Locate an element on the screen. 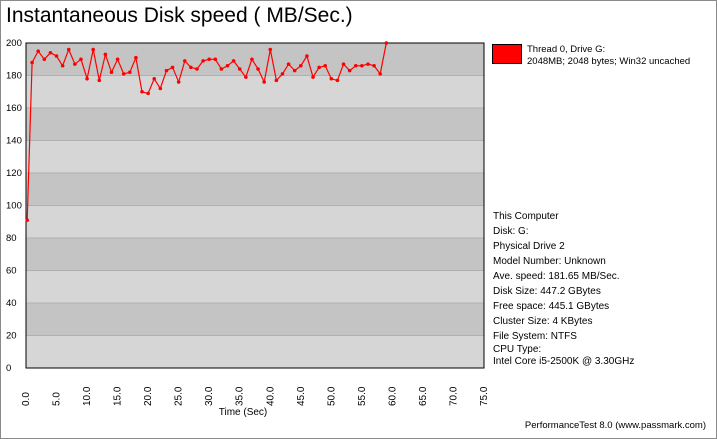 The height and width of the screenshot is (439, 717). x-tick-label: 15.0 is located at coordinates (118, 396).